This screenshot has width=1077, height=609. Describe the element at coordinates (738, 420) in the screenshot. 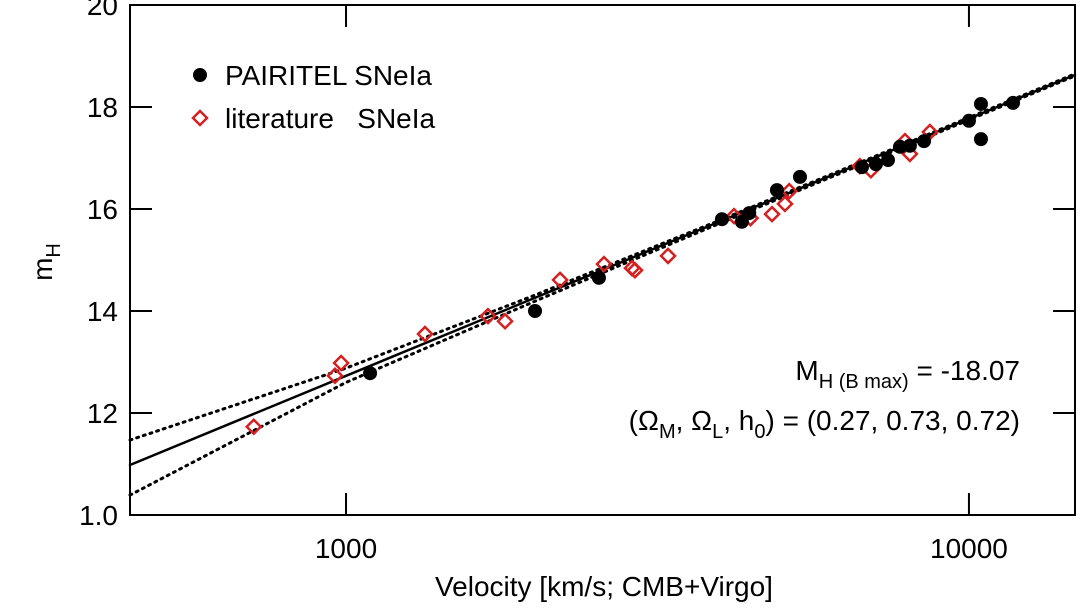

I see `annotation-part: , h` at that location.